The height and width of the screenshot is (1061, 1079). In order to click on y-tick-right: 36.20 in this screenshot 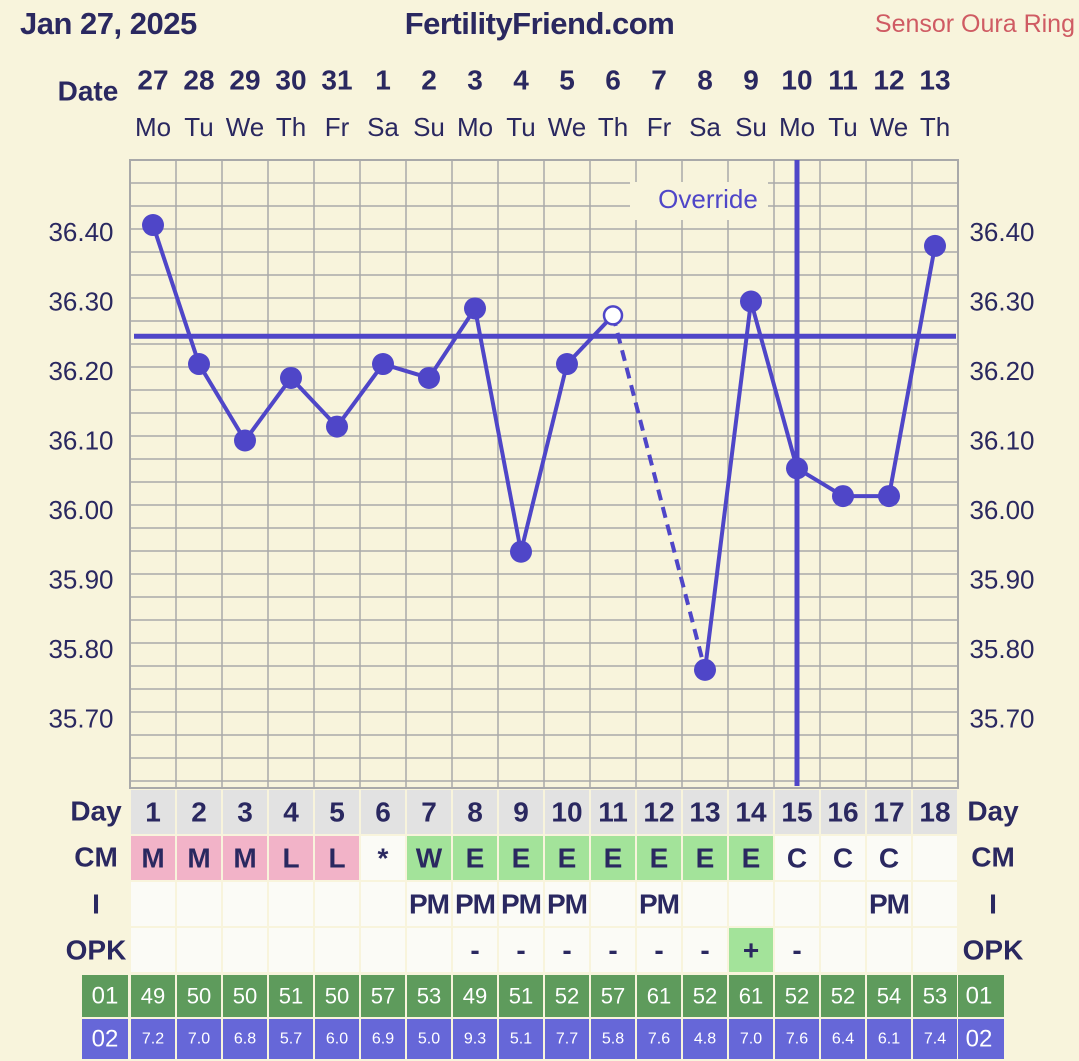, I will do `click(1001, 371)`.